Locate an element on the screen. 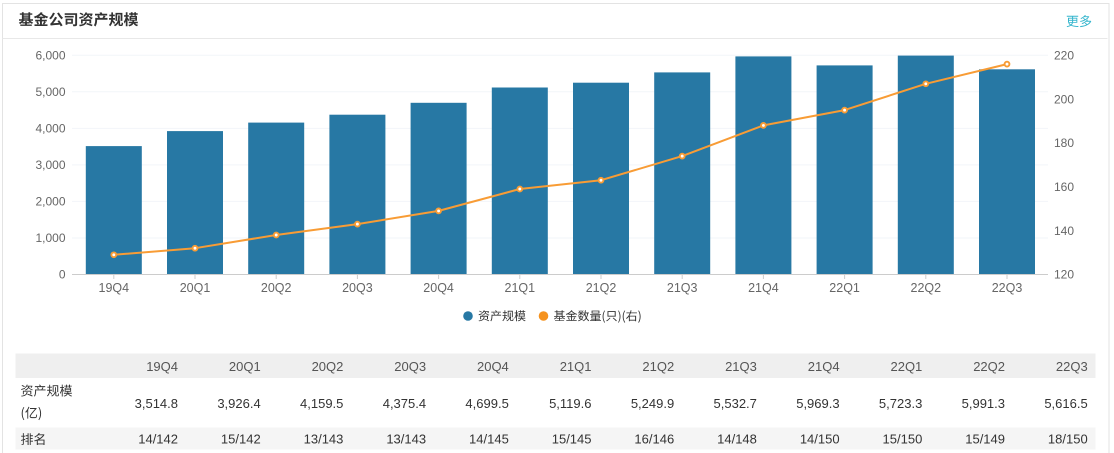 The height and width of the screenshot is (453, 1114). svg-text: 14/150 is located at coordinates (820, 439).